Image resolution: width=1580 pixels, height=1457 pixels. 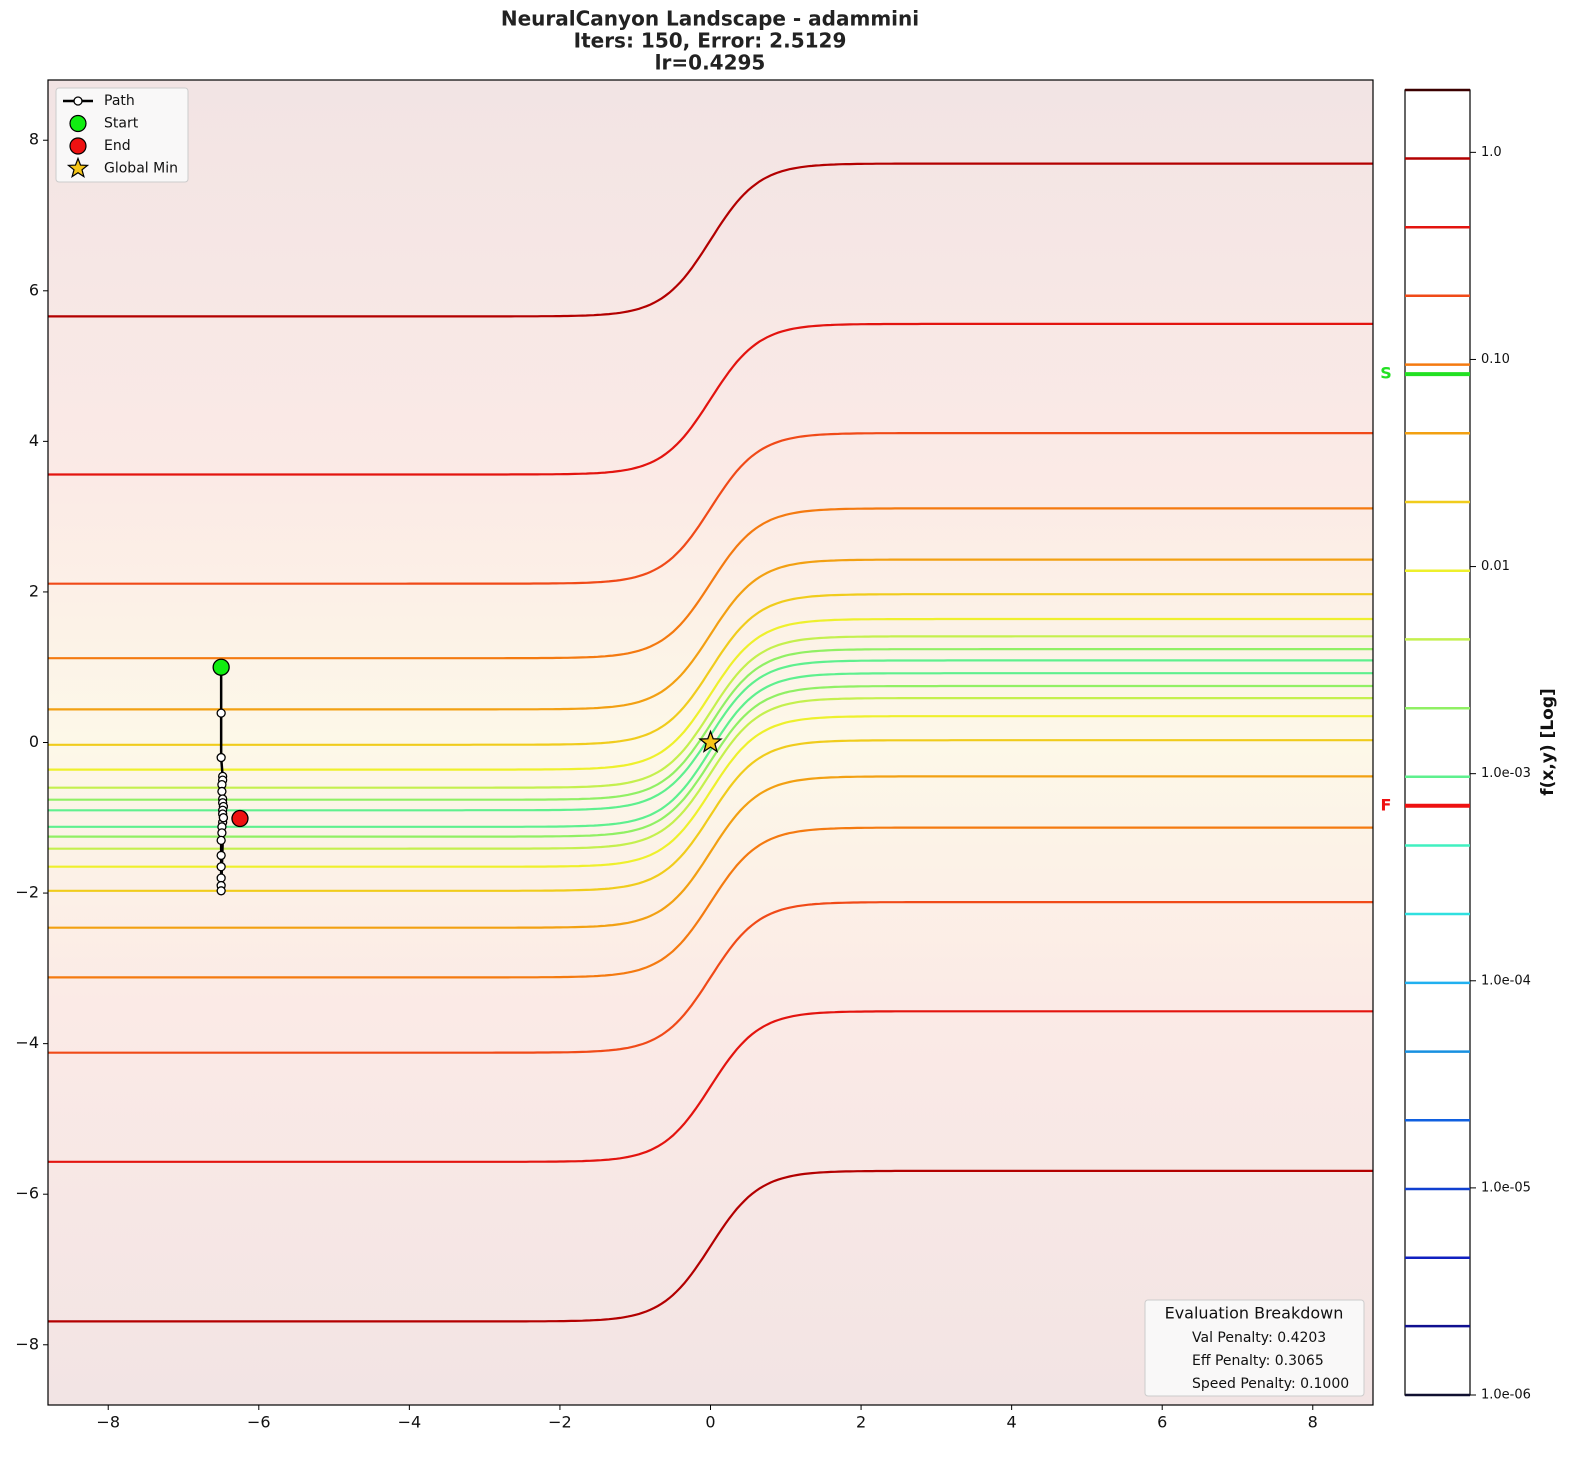 I want to click on chart-subtitle: lr=0.4295, so click(x=710, y=63).